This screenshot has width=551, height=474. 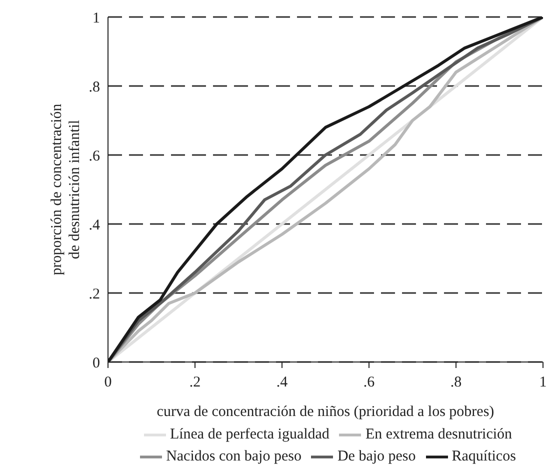 What do you see at coordinates (96, 363) in the screenshot?
I see `y-tick-label: 0` at bounding box center [96, 363].